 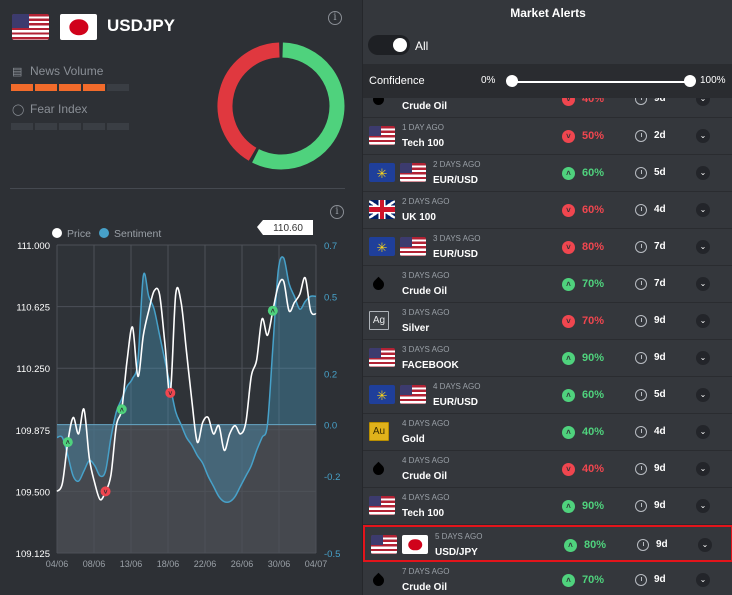 What do you see at coordinates (547, 543) in the screenshot?
I see `alert-row-selected: 5 DAYS AGO USD/JPY ˄ 80% 9d ⌄` at bounding box center [547, 543].